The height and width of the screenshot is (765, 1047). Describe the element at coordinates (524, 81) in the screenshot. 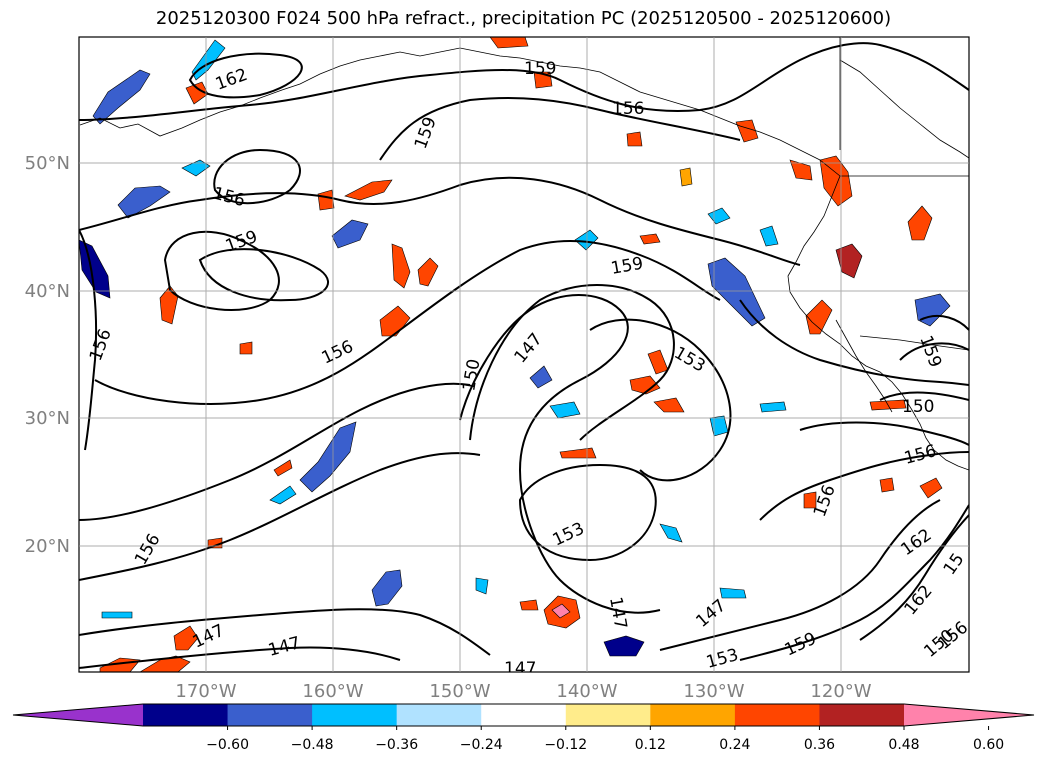

I see `contour-159-north` at that location.